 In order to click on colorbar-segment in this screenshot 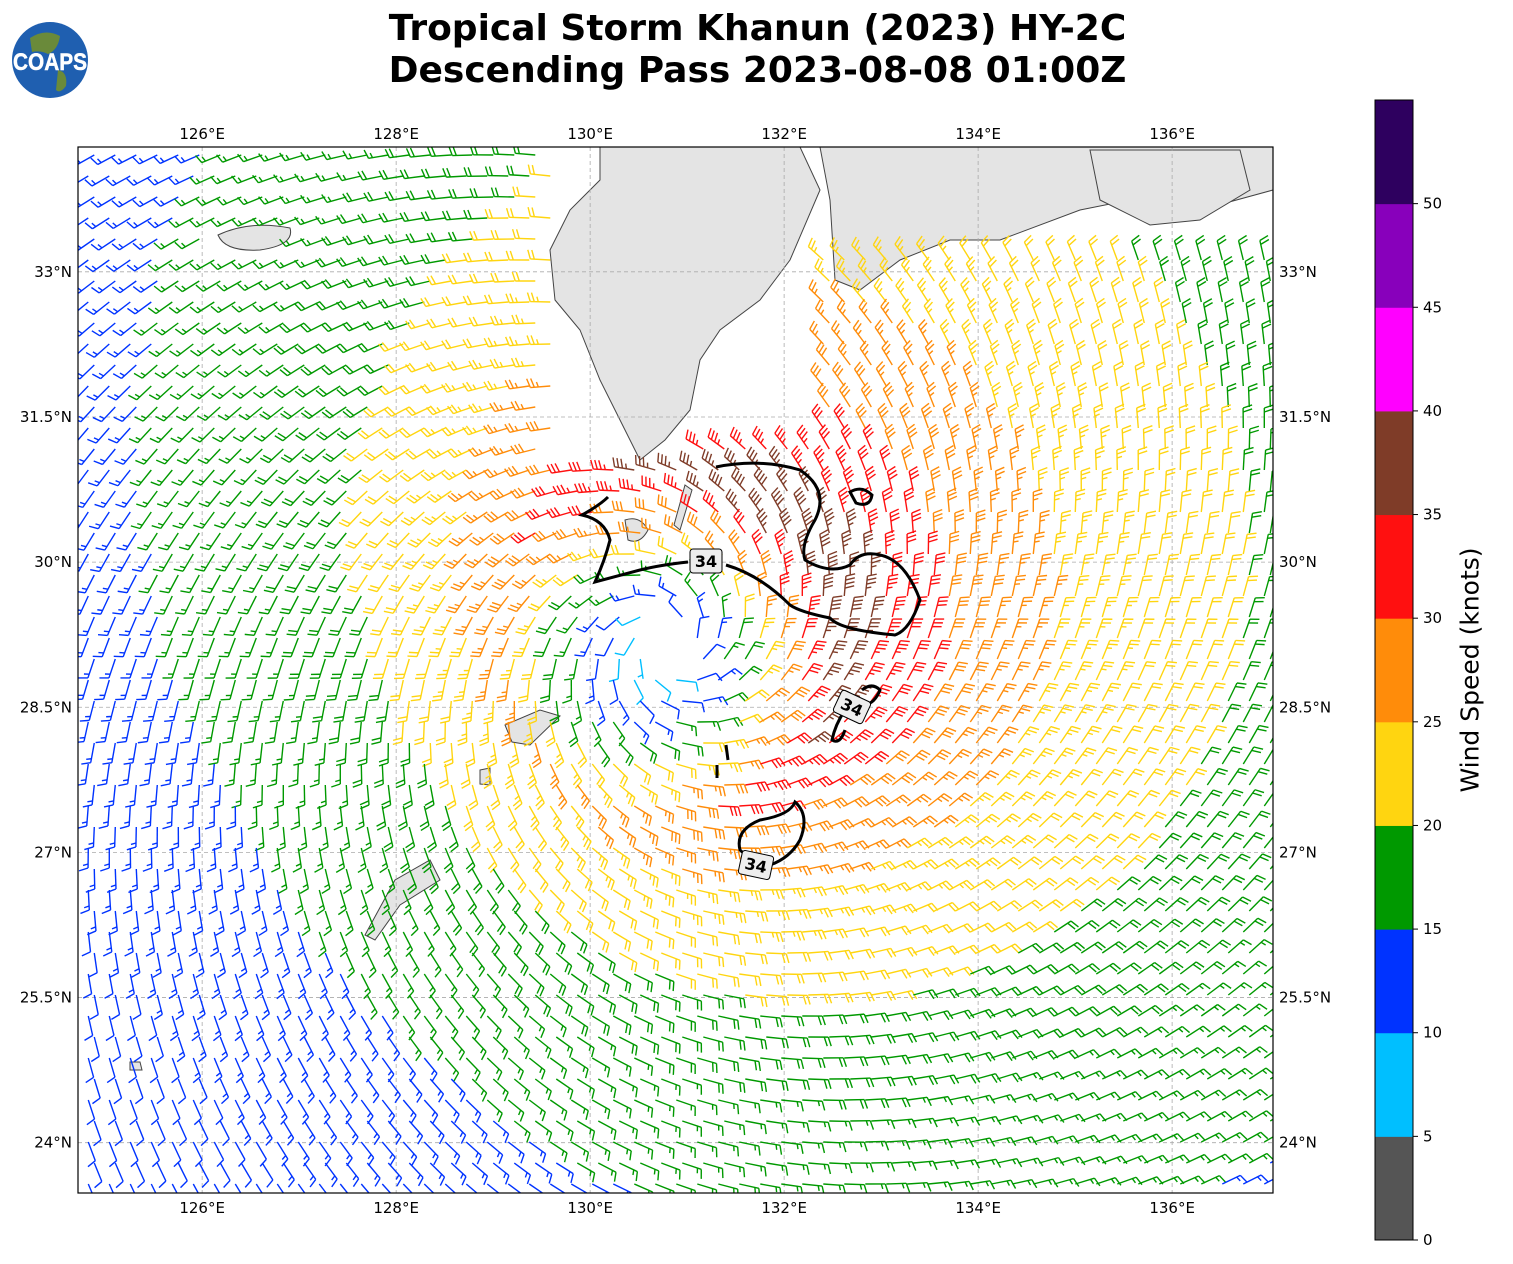, I will do `click(1394, 1084)`.